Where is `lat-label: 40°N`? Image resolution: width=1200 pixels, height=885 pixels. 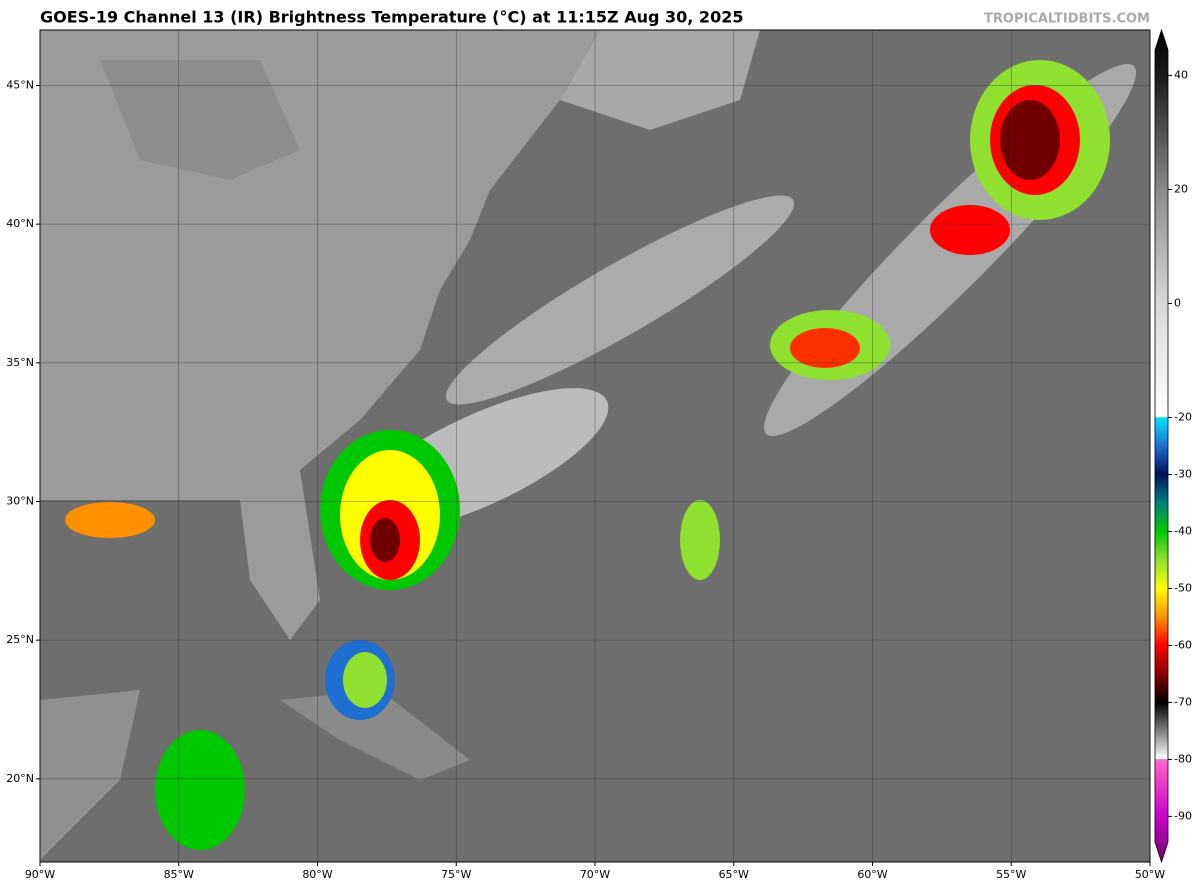 lat-label: 40°N is located at coordinates (20, 223).